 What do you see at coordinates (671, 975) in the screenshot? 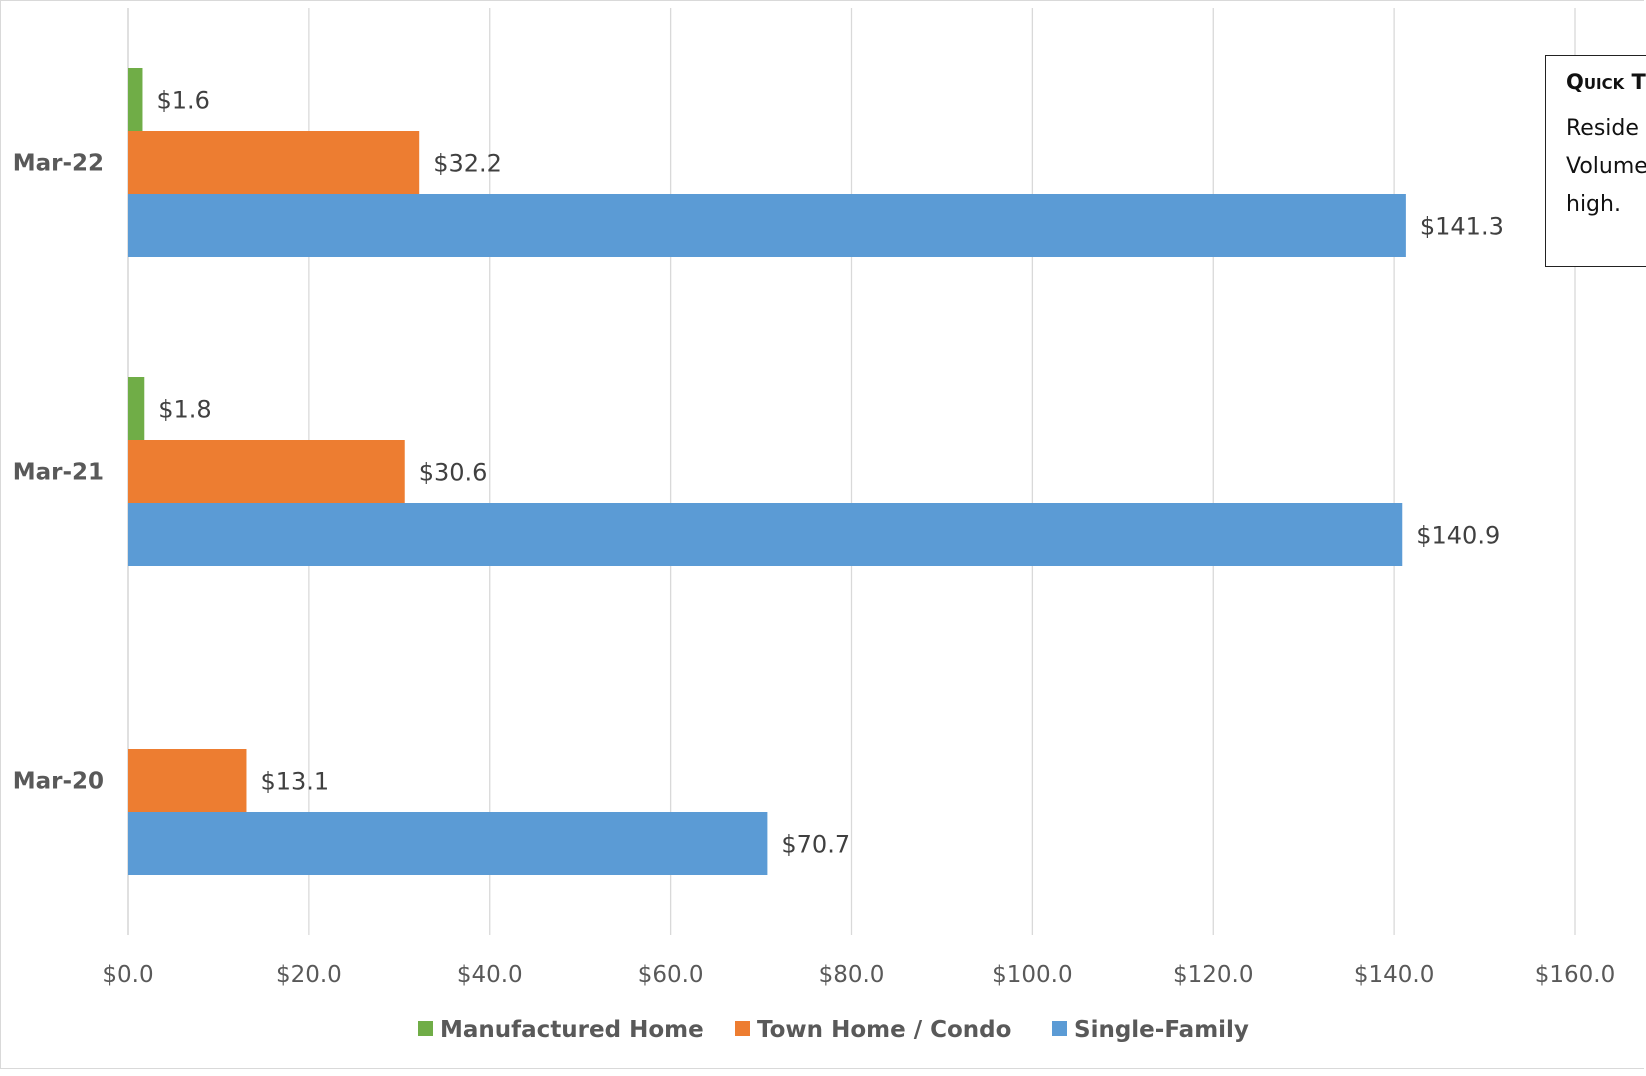
I see `x-tick-label: $60.0` at bounding box center [671, 975].